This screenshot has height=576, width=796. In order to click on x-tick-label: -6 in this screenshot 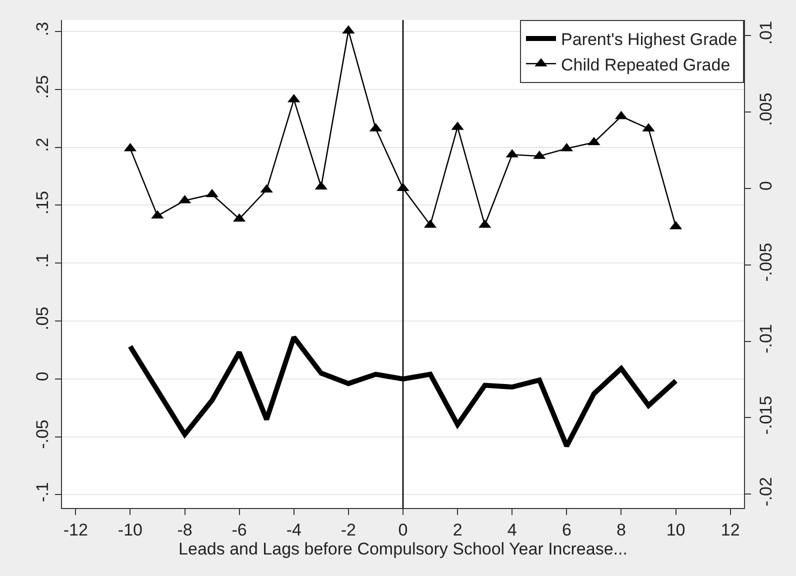, I will do `click(239, 530)`.